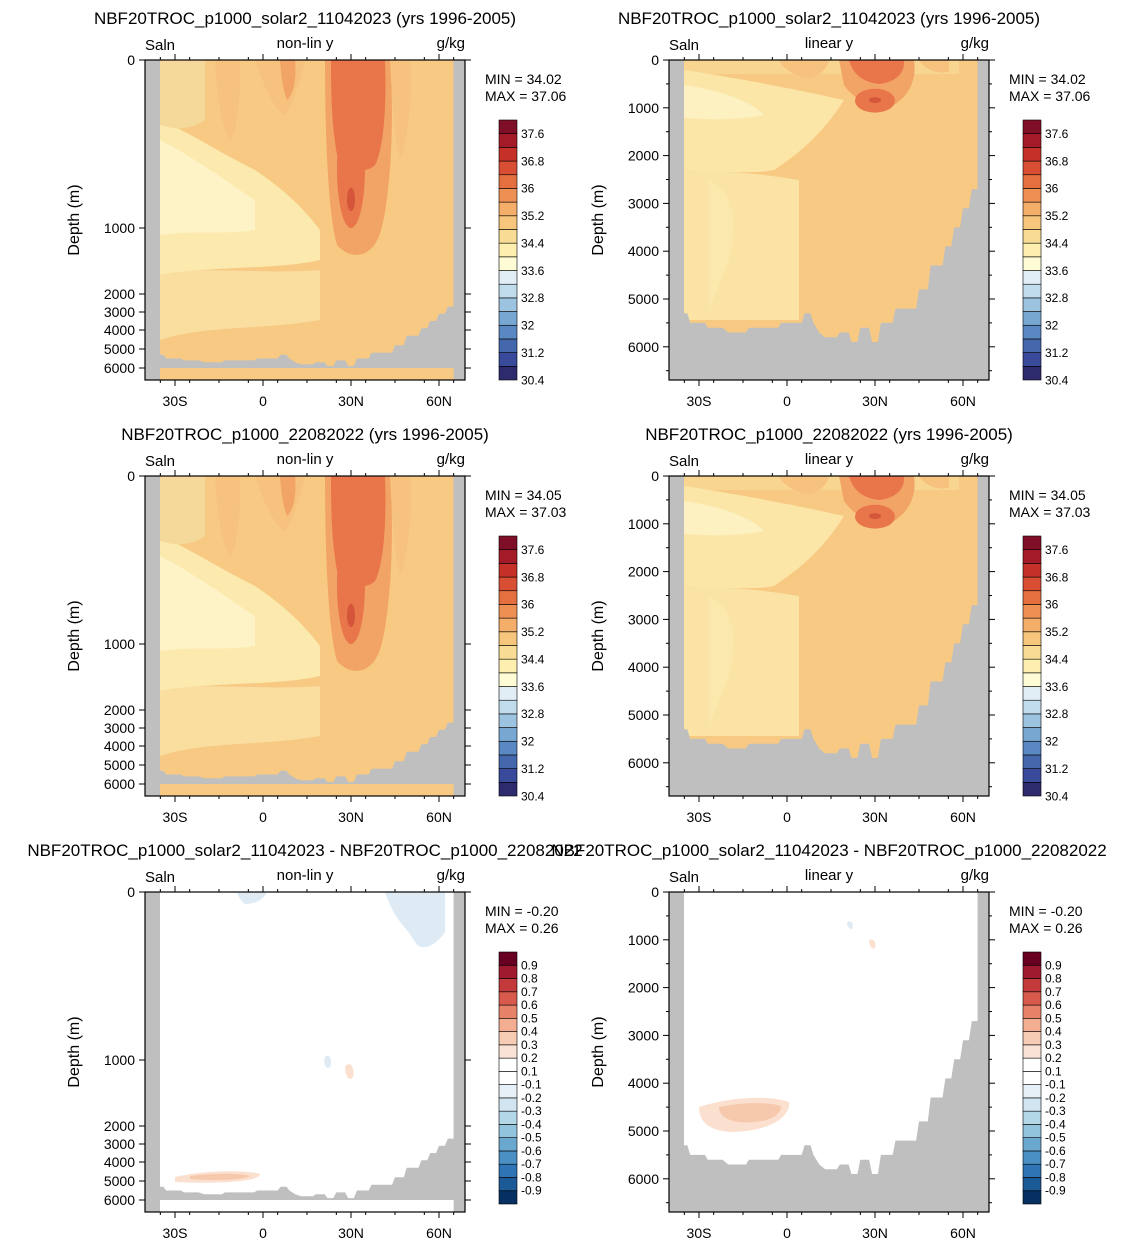 This screenshot has width=1136, height=1255. What do you see at coordinates (1046, 911) in the screenshot?
I see `stats-min: MIN = -0.20` at bounding box center [1046, 911].